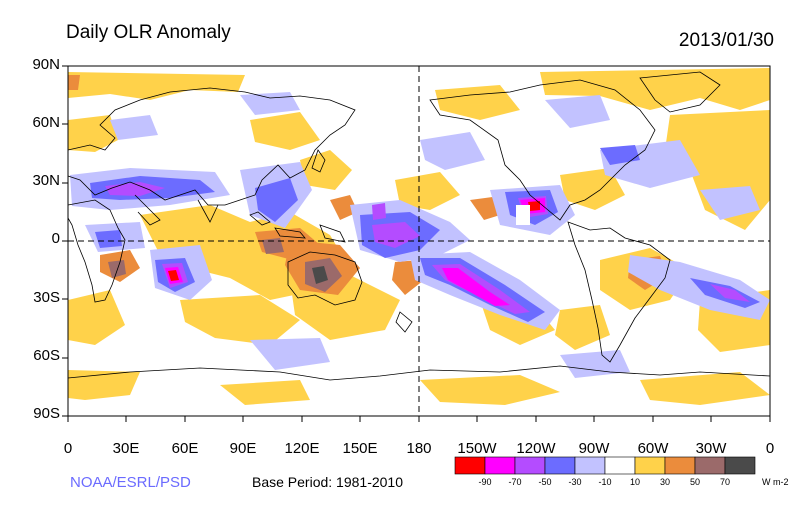  I want to click on map-title: Daily OLR Anomaly, so click(148, 32).